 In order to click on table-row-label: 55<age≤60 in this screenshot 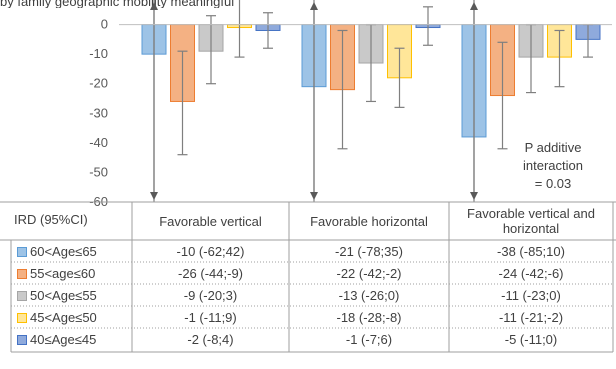, I will do `click(76, 273)`.